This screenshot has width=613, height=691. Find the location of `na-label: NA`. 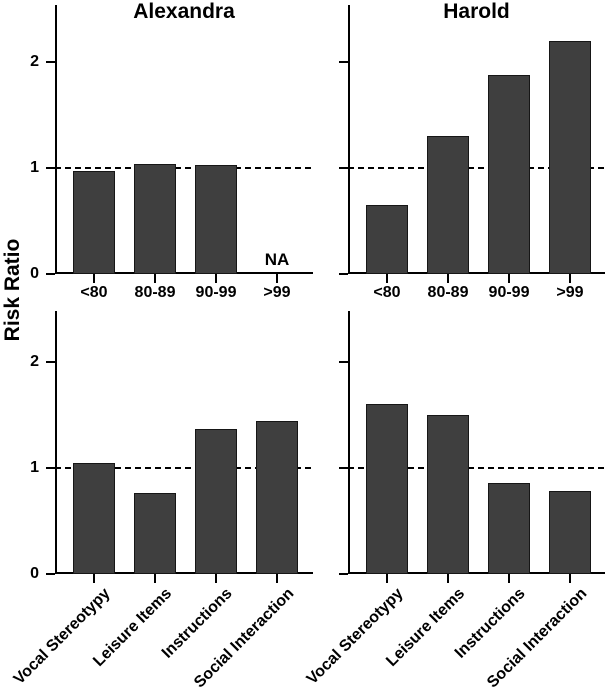

na-label: NA is located at coordinates (277, 259).